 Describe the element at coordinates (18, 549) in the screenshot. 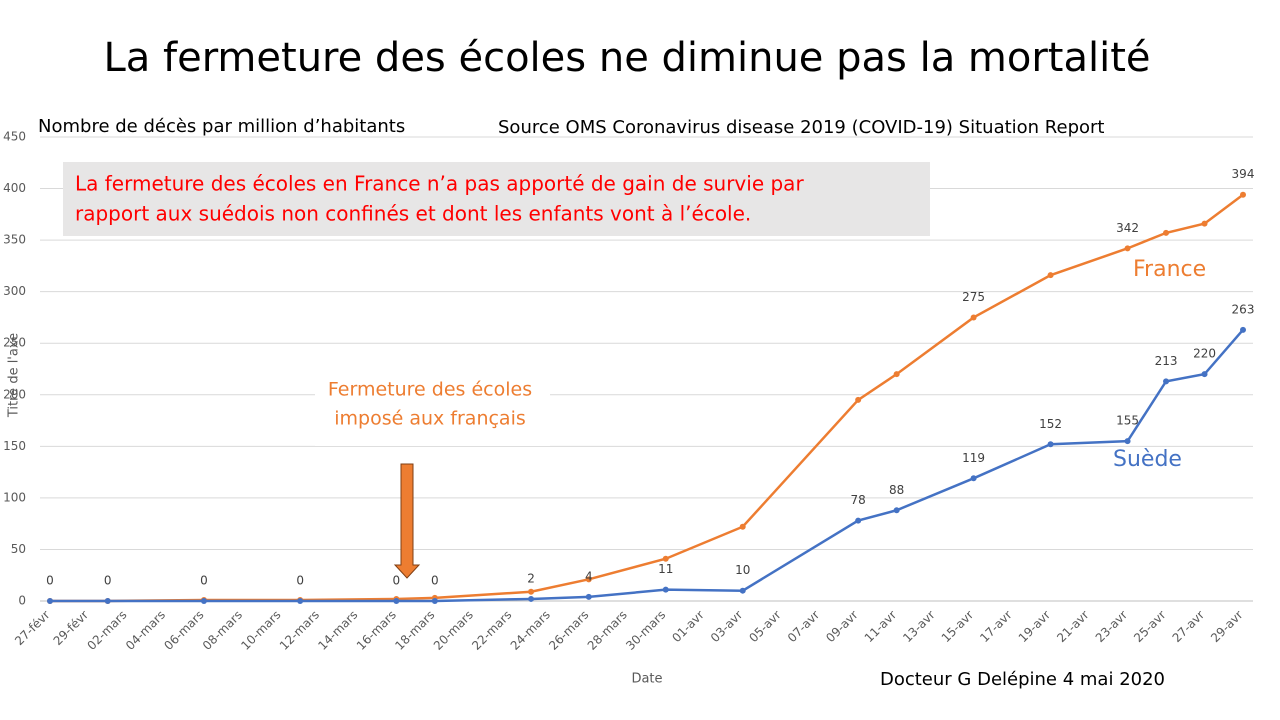

I see `y-tick-label: 50` at that location.